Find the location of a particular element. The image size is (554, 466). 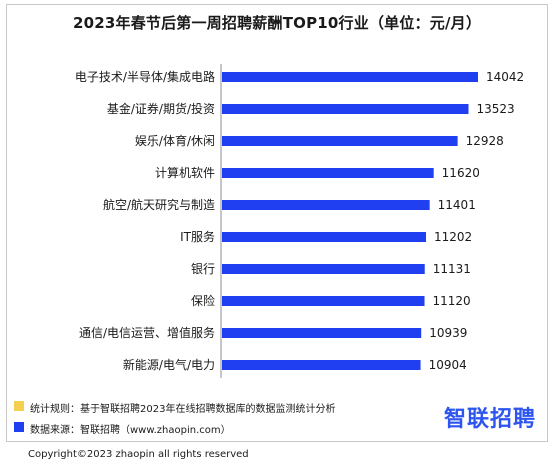

value-label: 11202 is located at coordinates (453, 237).